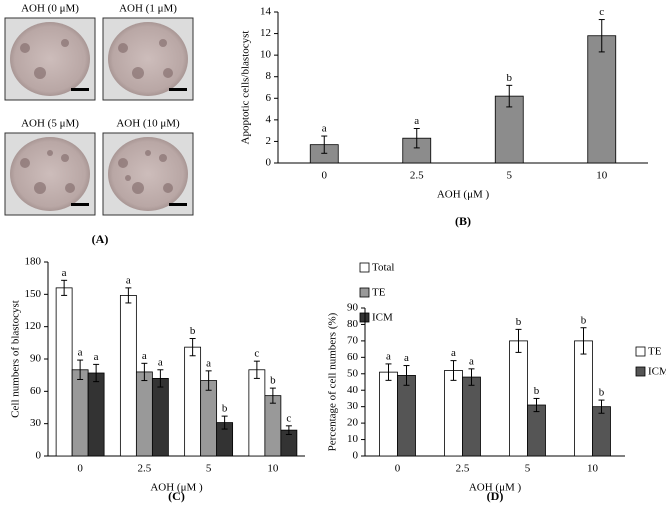 This screenshot has height=508, width=666. What do you see at coordinates (33, 262) in the screenshot?
I see `y-tick-label: 180` at bounding box center [33, 262].